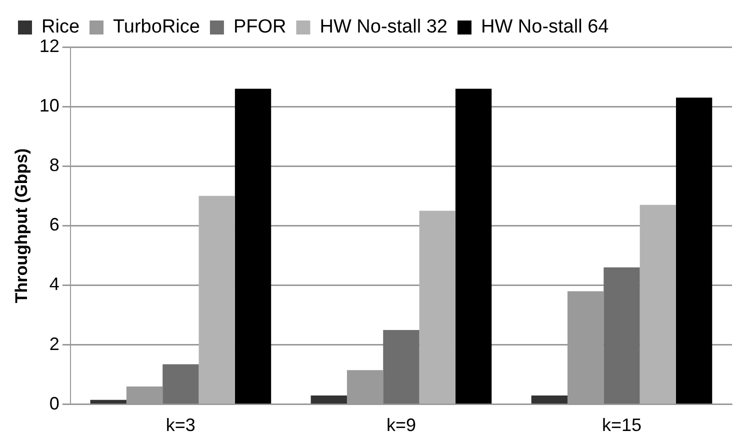 The width and height of the screenshot is (750, 448). I want to click on legend-label: HW No-stall 32, so click(384, 27).